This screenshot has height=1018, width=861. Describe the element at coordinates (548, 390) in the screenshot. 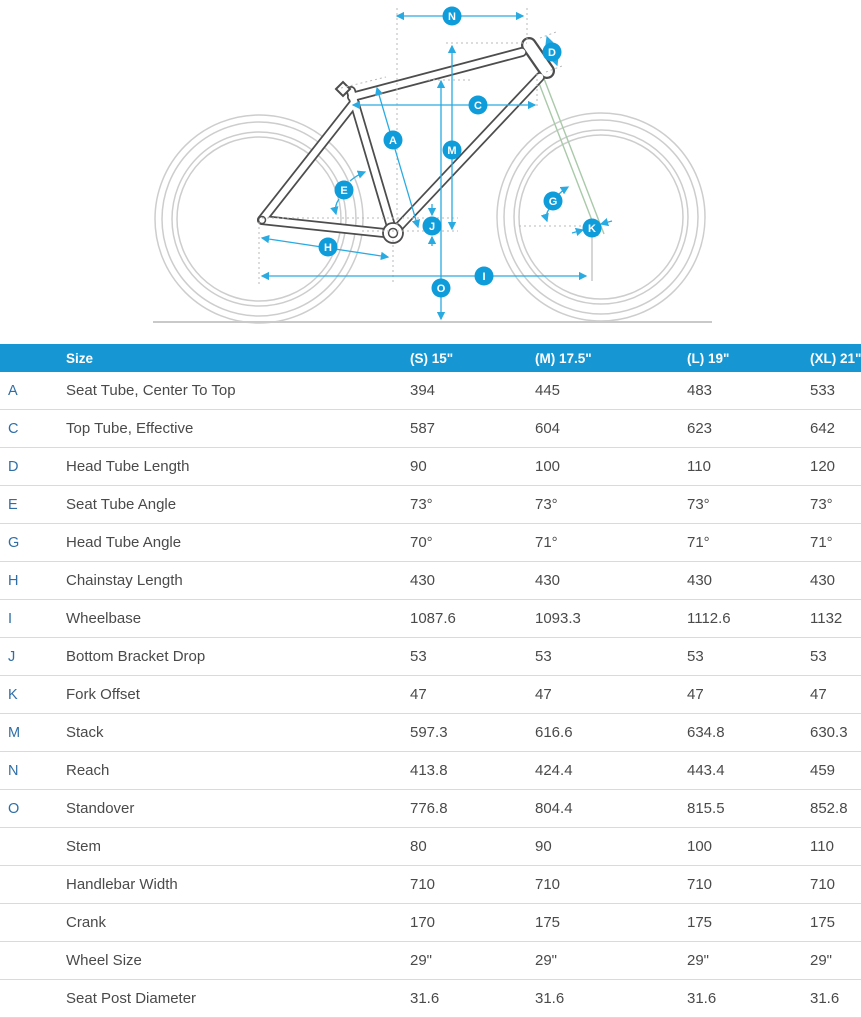

I see `row-value: 445` at that location.